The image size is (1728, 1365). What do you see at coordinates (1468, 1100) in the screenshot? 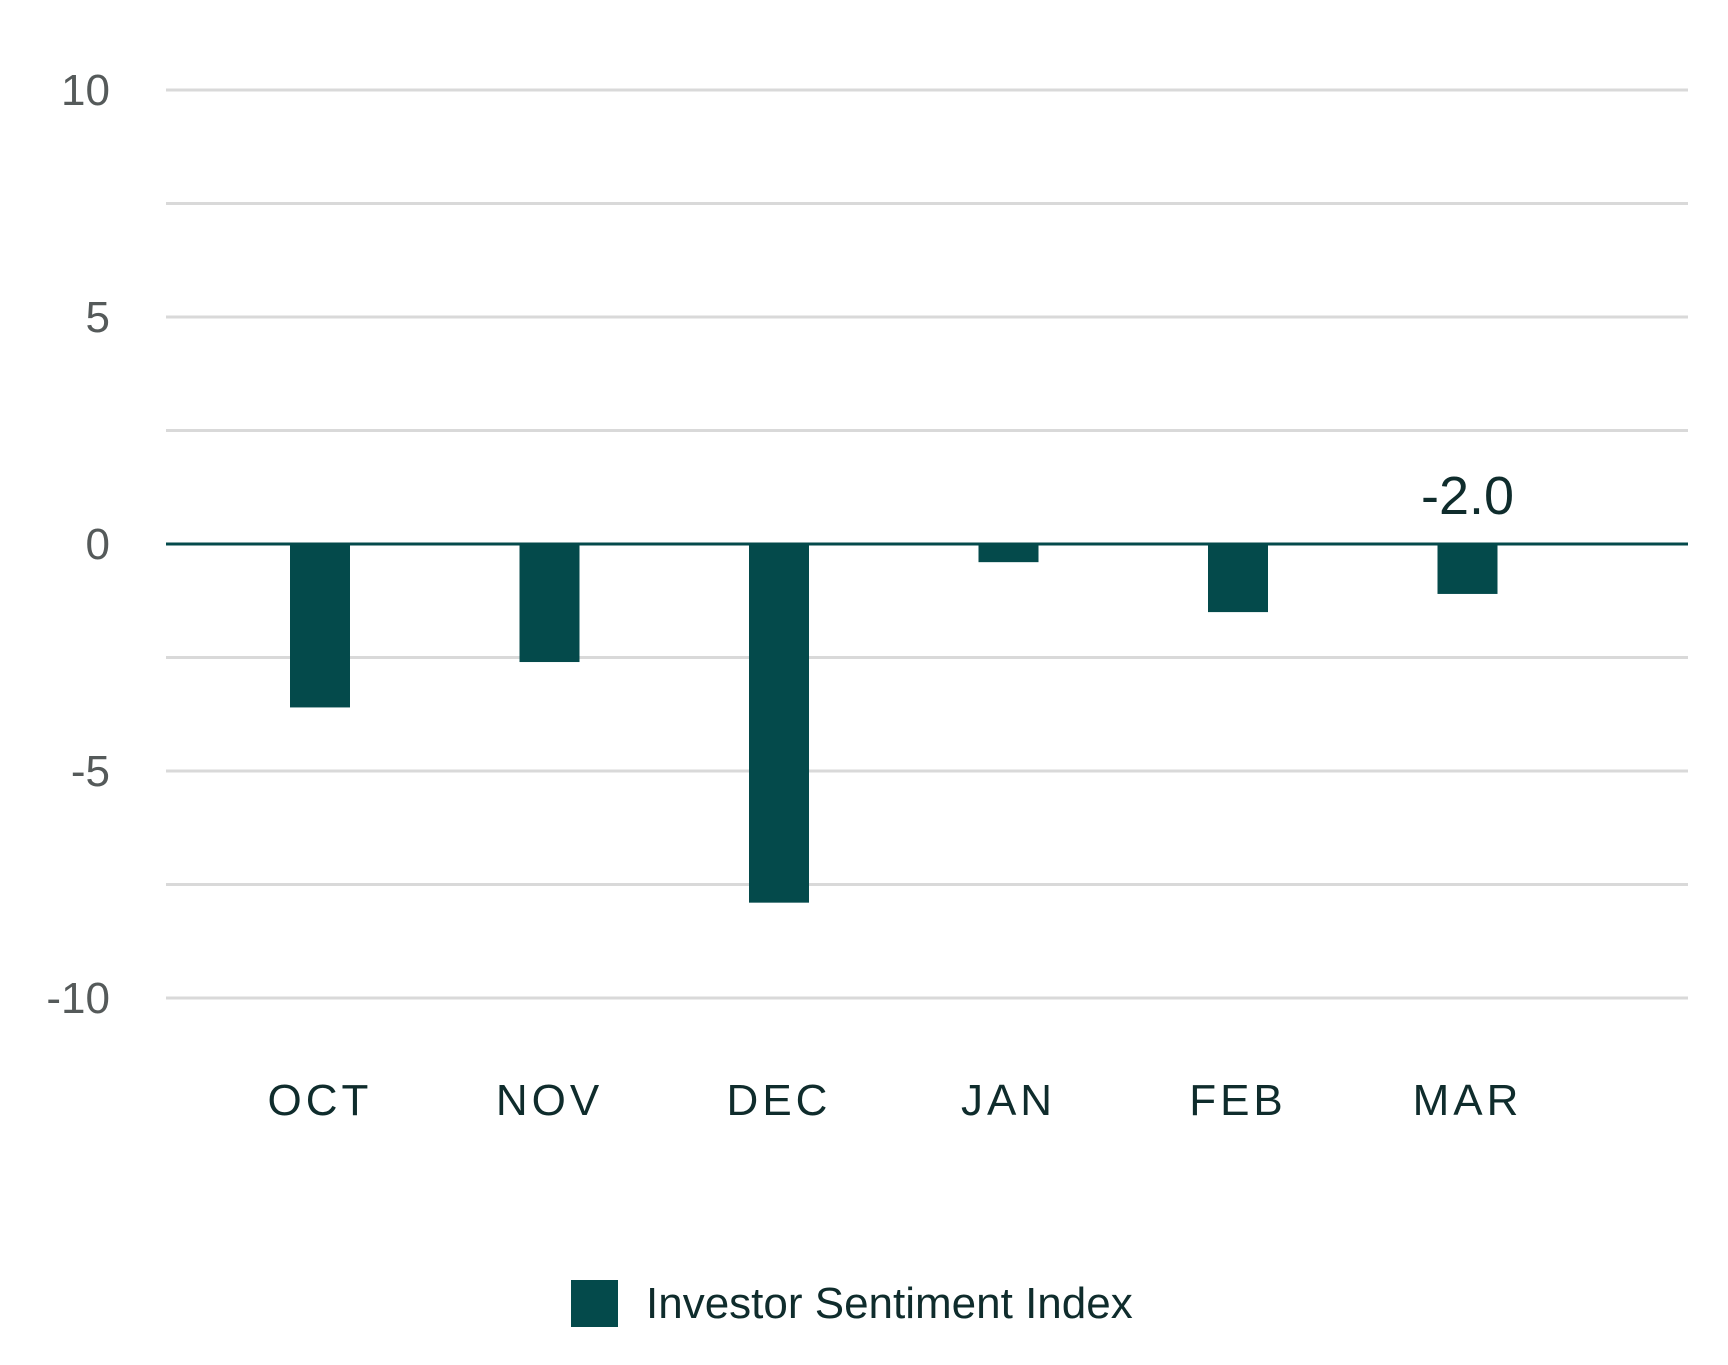
I see `x-tick-label-mar: MAR` at bounding box center [1468, 1100].